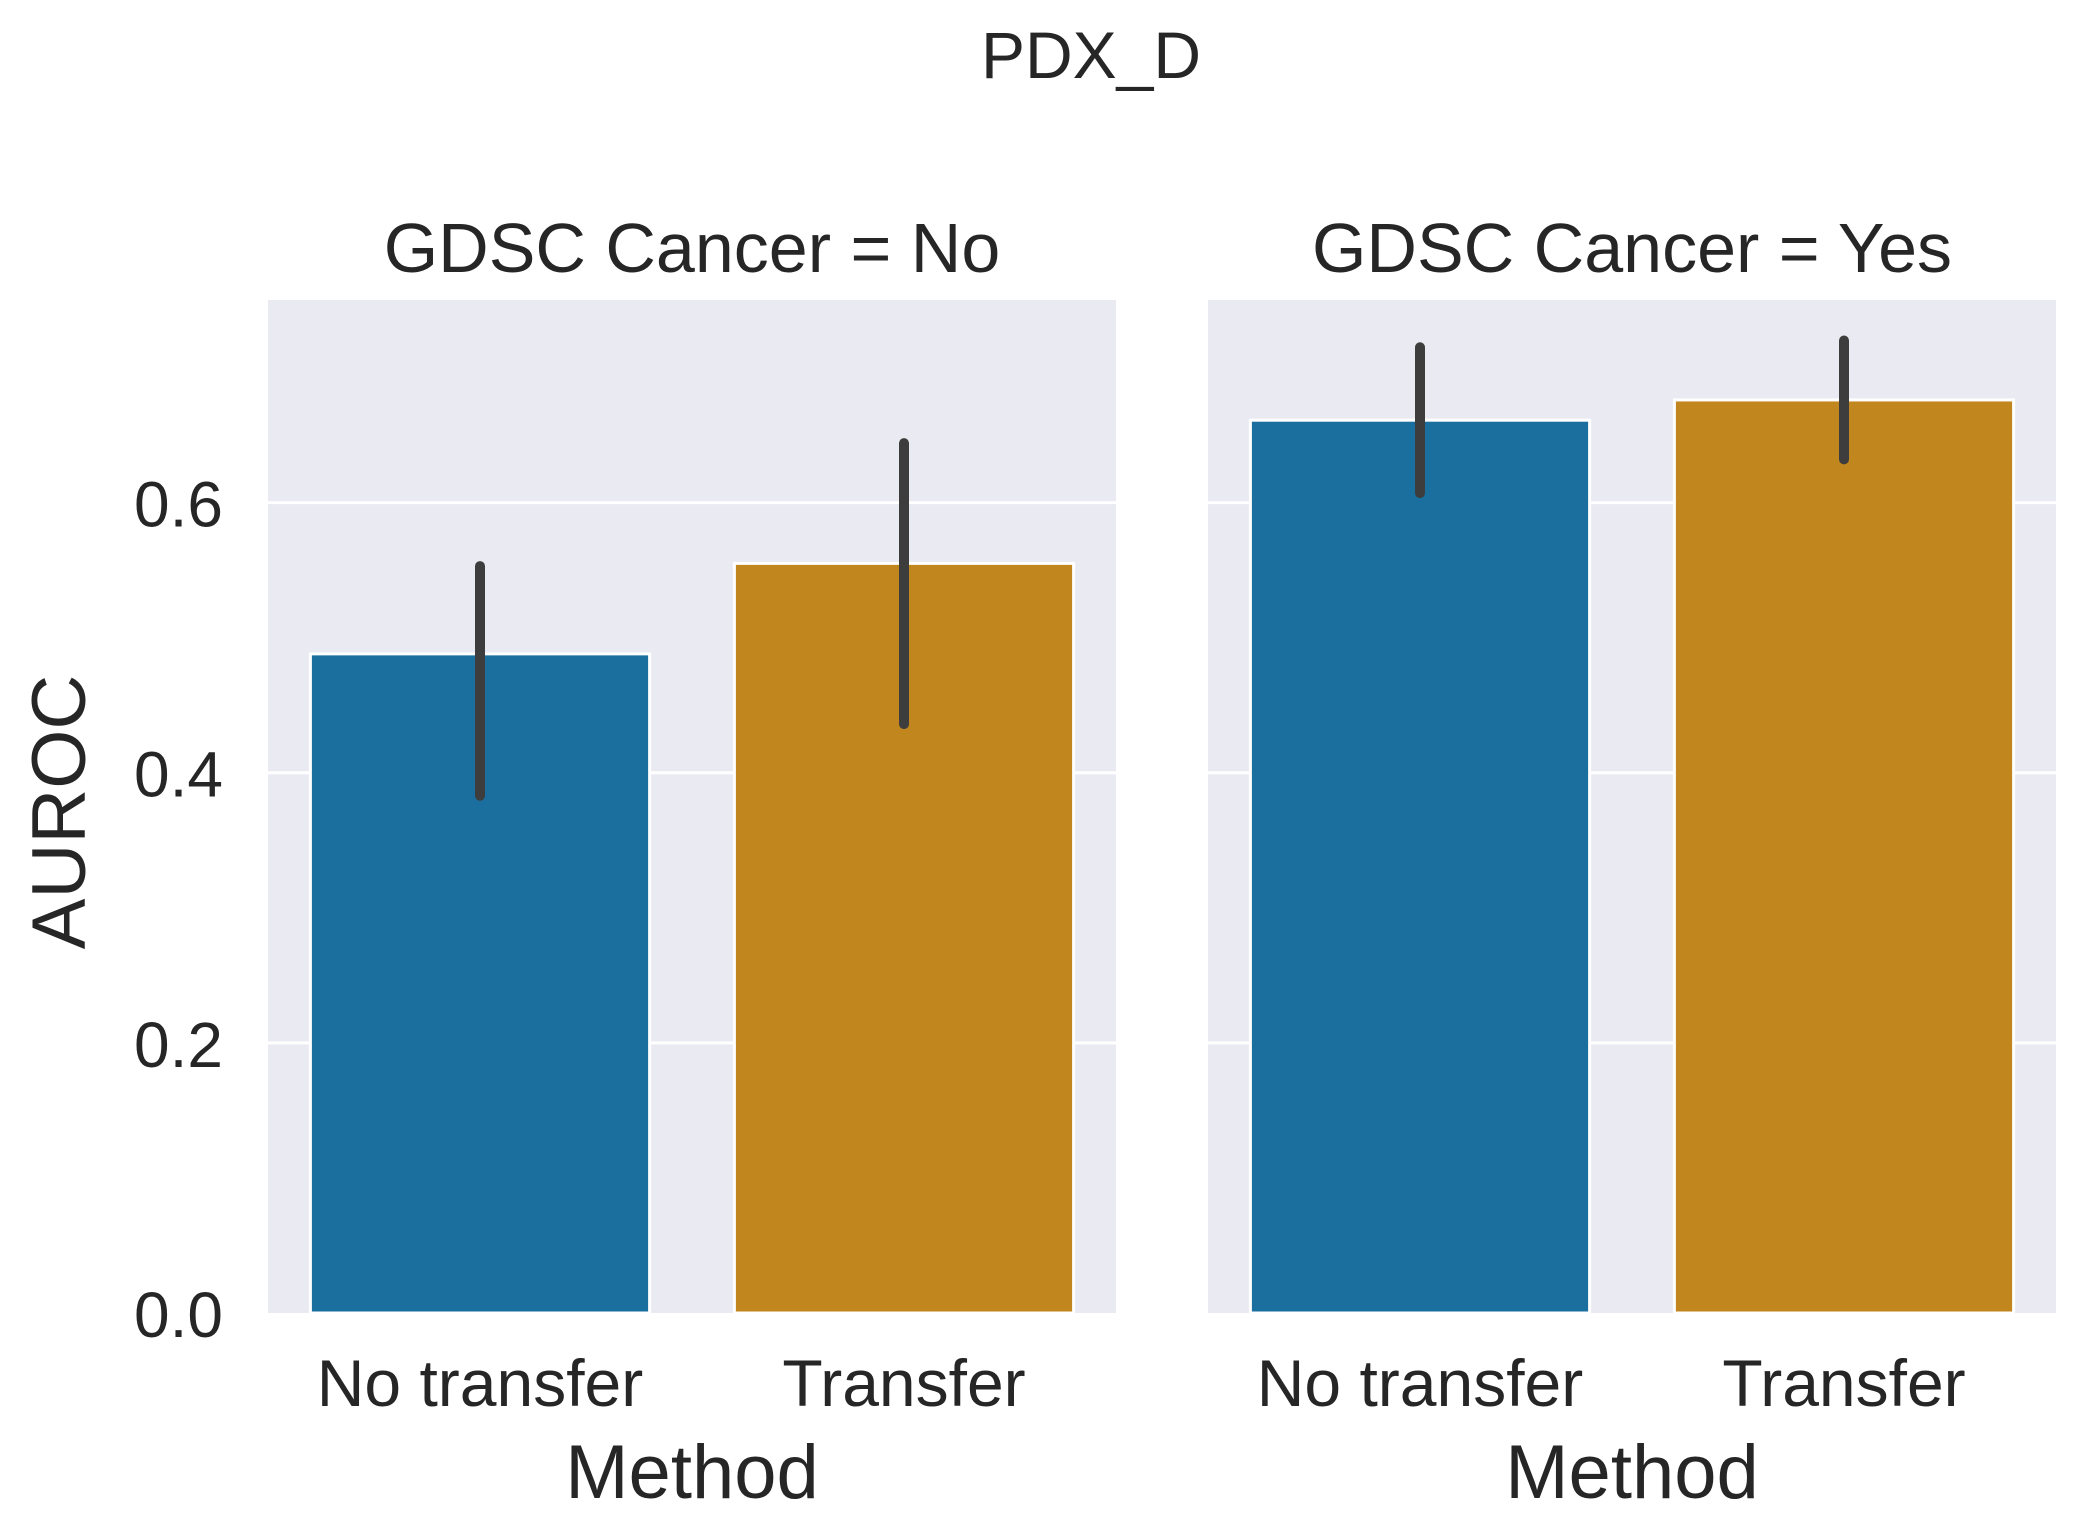  What do you see at coordinates (178, 775) in the screenshot?
I see `y-tick-label: 0.4` at bounding box center [178, 775].